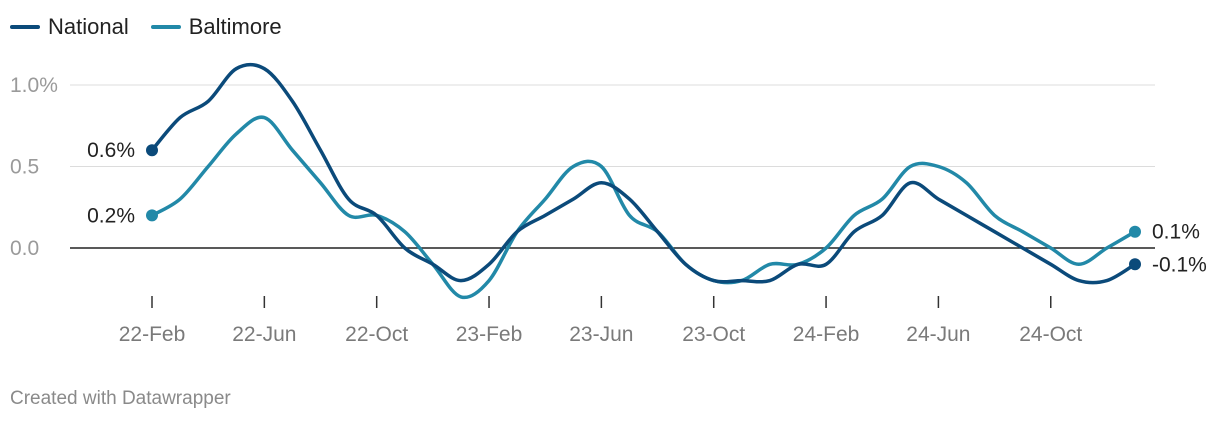  What do you see at coordinates (146, 27) in the screenshot?
I see `legend: National Baltimore` at bounding box center [146, 27].